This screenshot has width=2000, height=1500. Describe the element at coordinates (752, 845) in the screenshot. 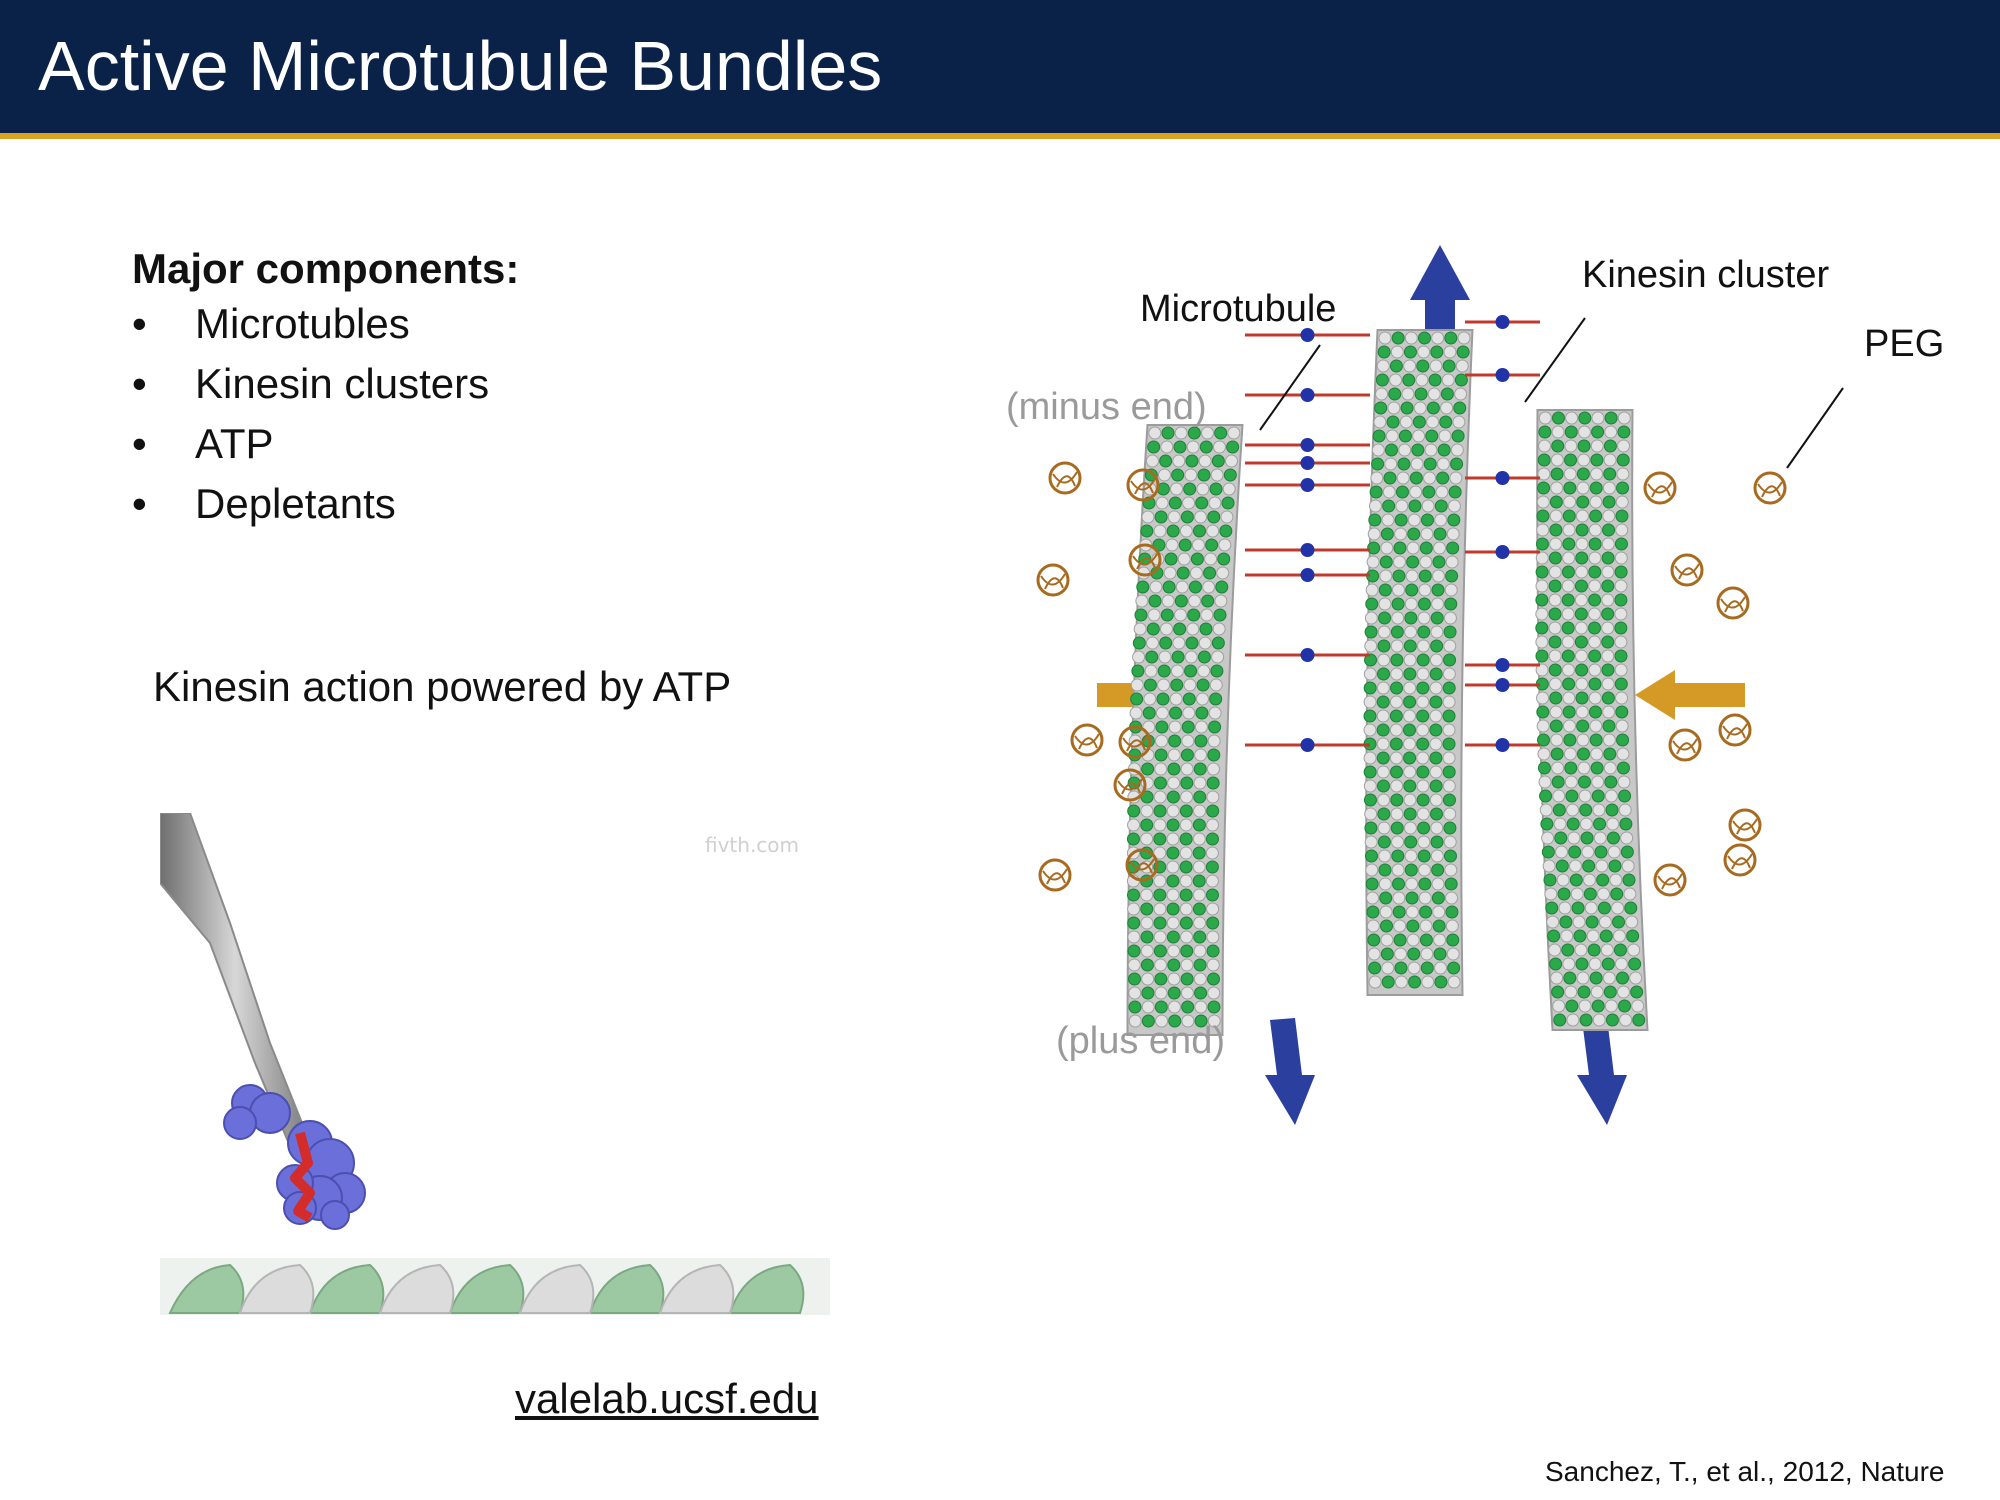

I see `watermark: fivth.com` at that location.